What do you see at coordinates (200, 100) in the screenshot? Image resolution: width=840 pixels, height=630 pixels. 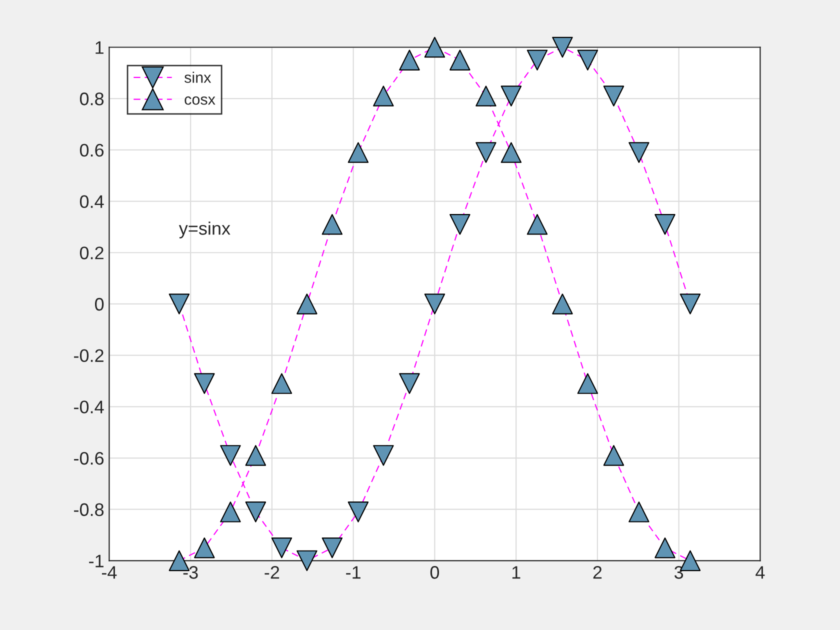 I see `legend-label: cosx` at bounding box center [200, 100].